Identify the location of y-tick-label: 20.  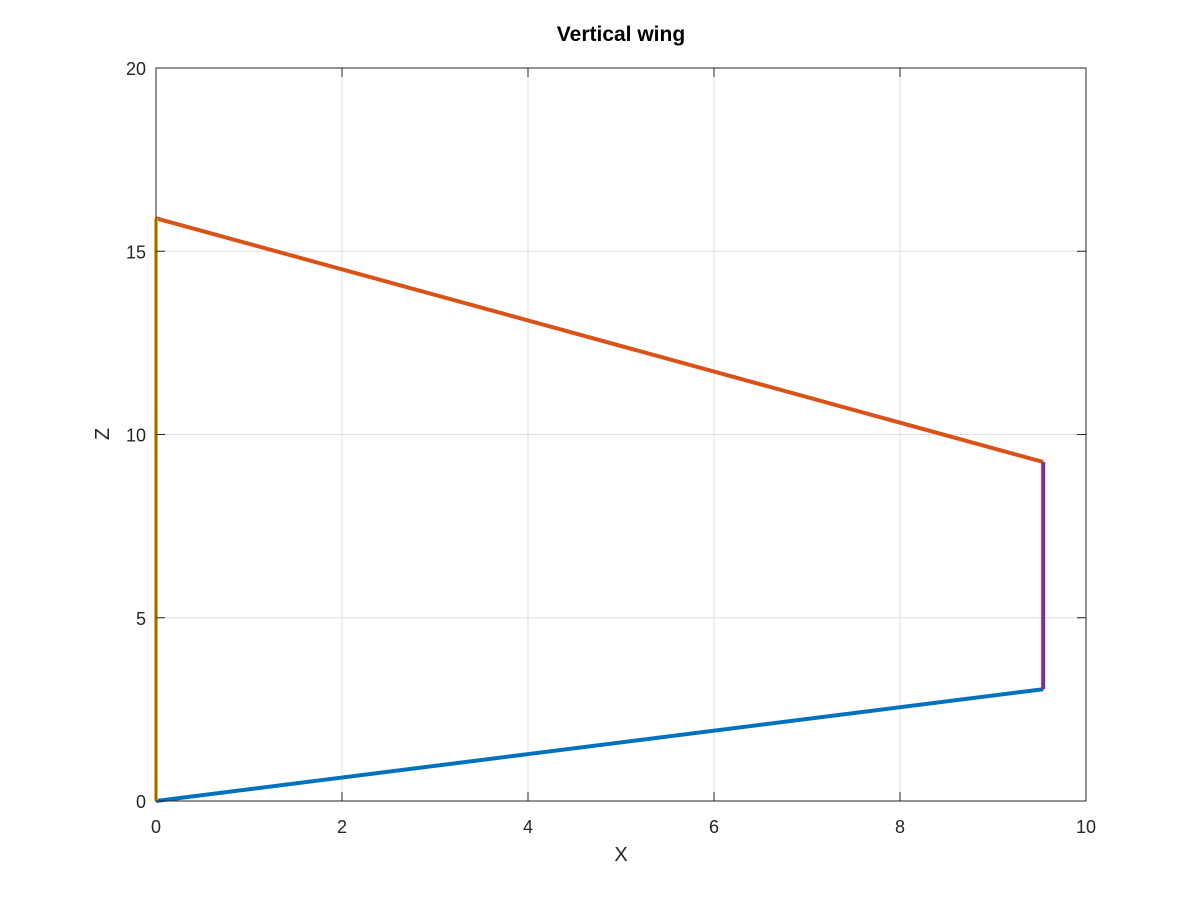
(136, 69).